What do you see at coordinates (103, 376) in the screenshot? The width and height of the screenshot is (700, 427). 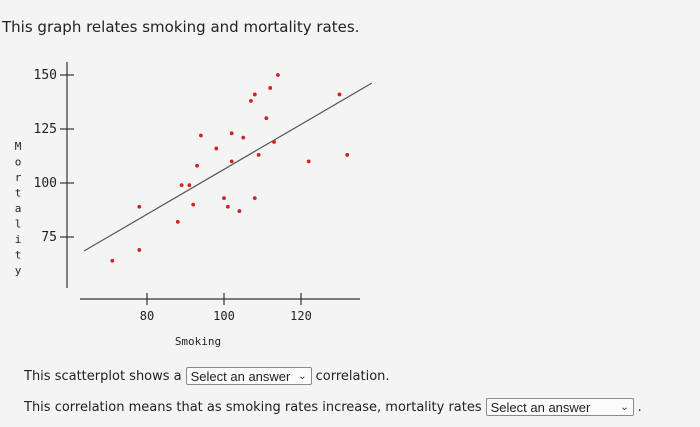 I see `question-line-1-before: This scatterplot shows a` at bounding box center [103, 376].